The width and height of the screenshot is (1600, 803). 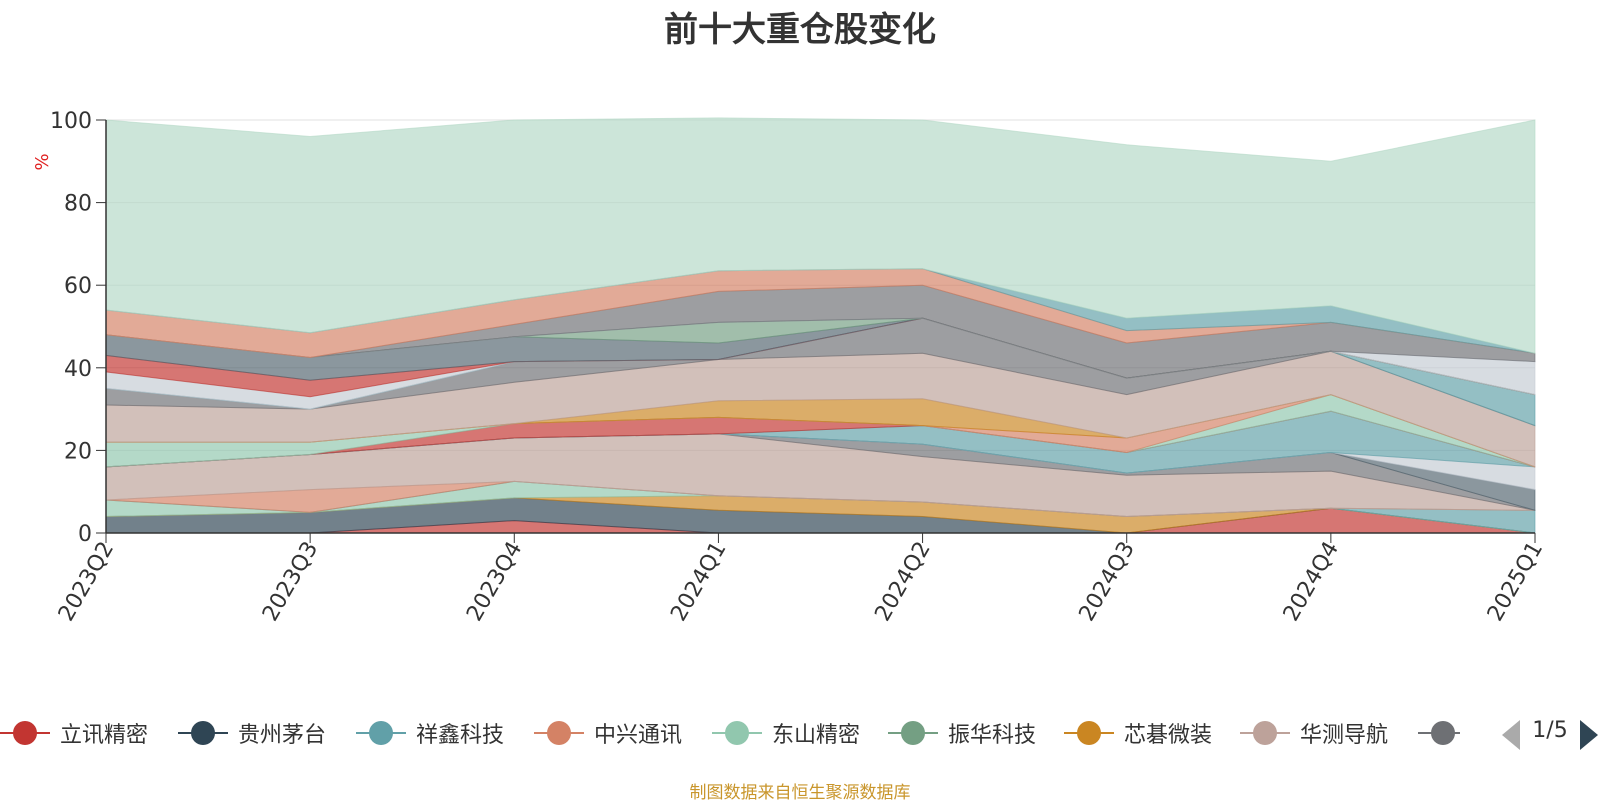 What do you see at coordinates (78, 204) in the screenshot?
I see `y-tick-label: 80` at bounding box center [78, 204].